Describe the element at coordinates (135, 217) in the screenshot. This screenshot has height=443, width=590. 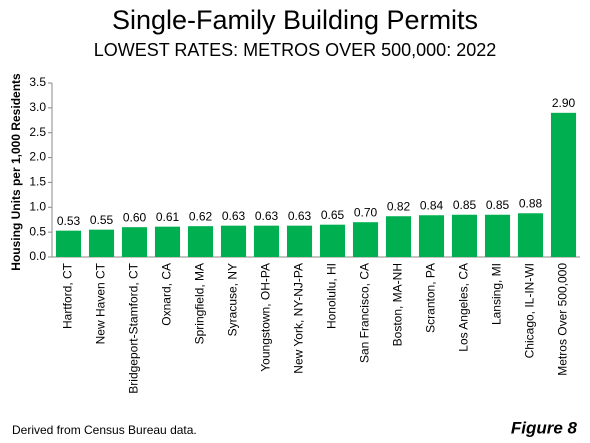
I see `value-label: 0.60` at that location.